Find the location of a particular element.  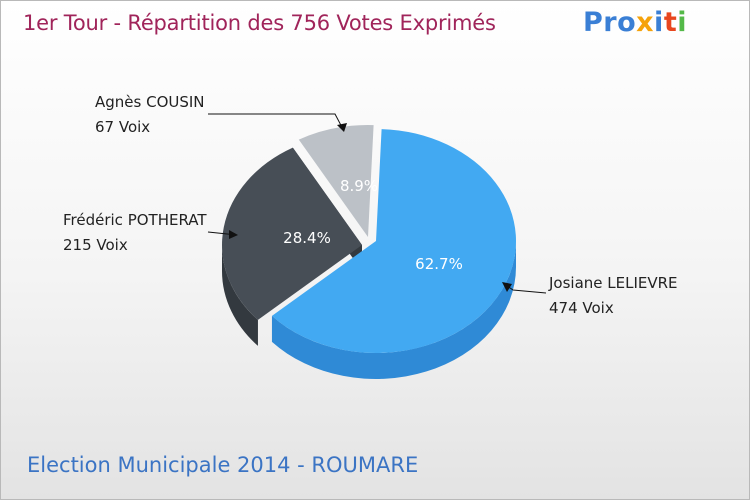

pct-label-potherat: 28.4% is located at coordinates (307, 238).